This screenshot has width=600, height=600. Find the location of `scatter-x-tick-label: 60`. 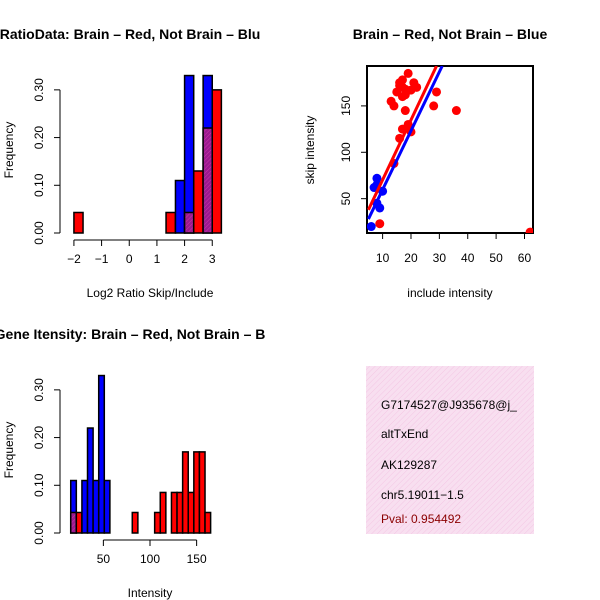

scatter-x-tick-label: 60 is located at coordinates (525, 258).